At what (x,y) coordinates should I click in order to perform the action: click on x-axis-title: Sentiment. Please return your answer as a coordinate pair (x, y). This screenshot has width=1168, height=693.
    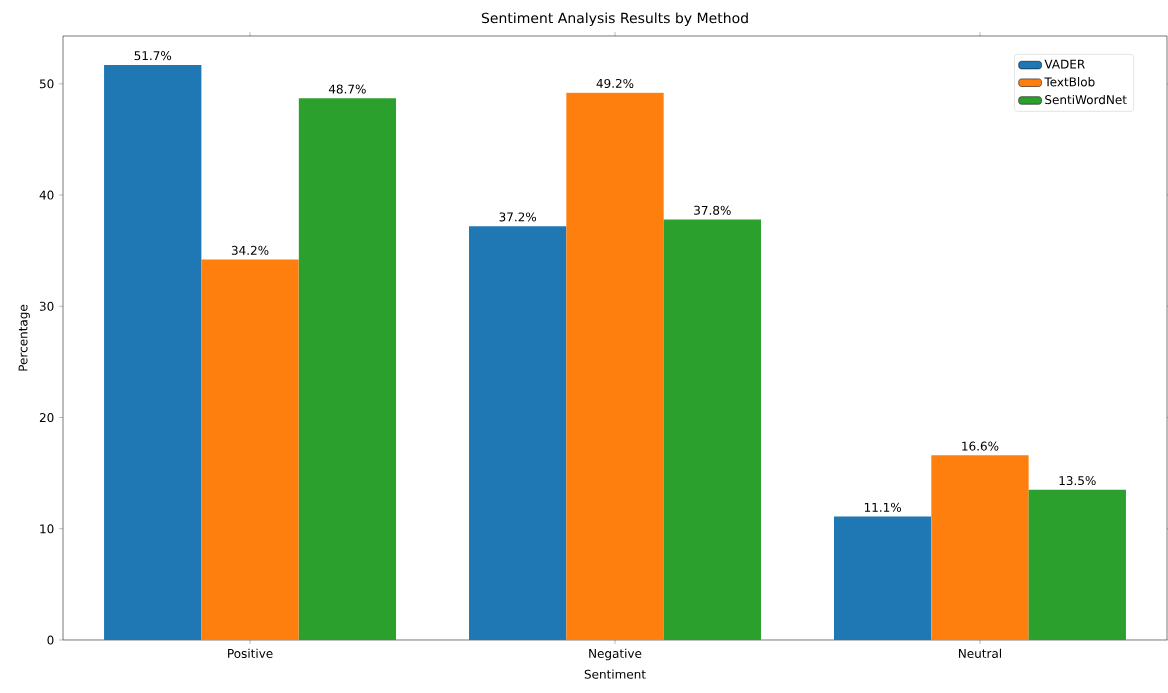
    Looking at the image, I should click on (615, 674).